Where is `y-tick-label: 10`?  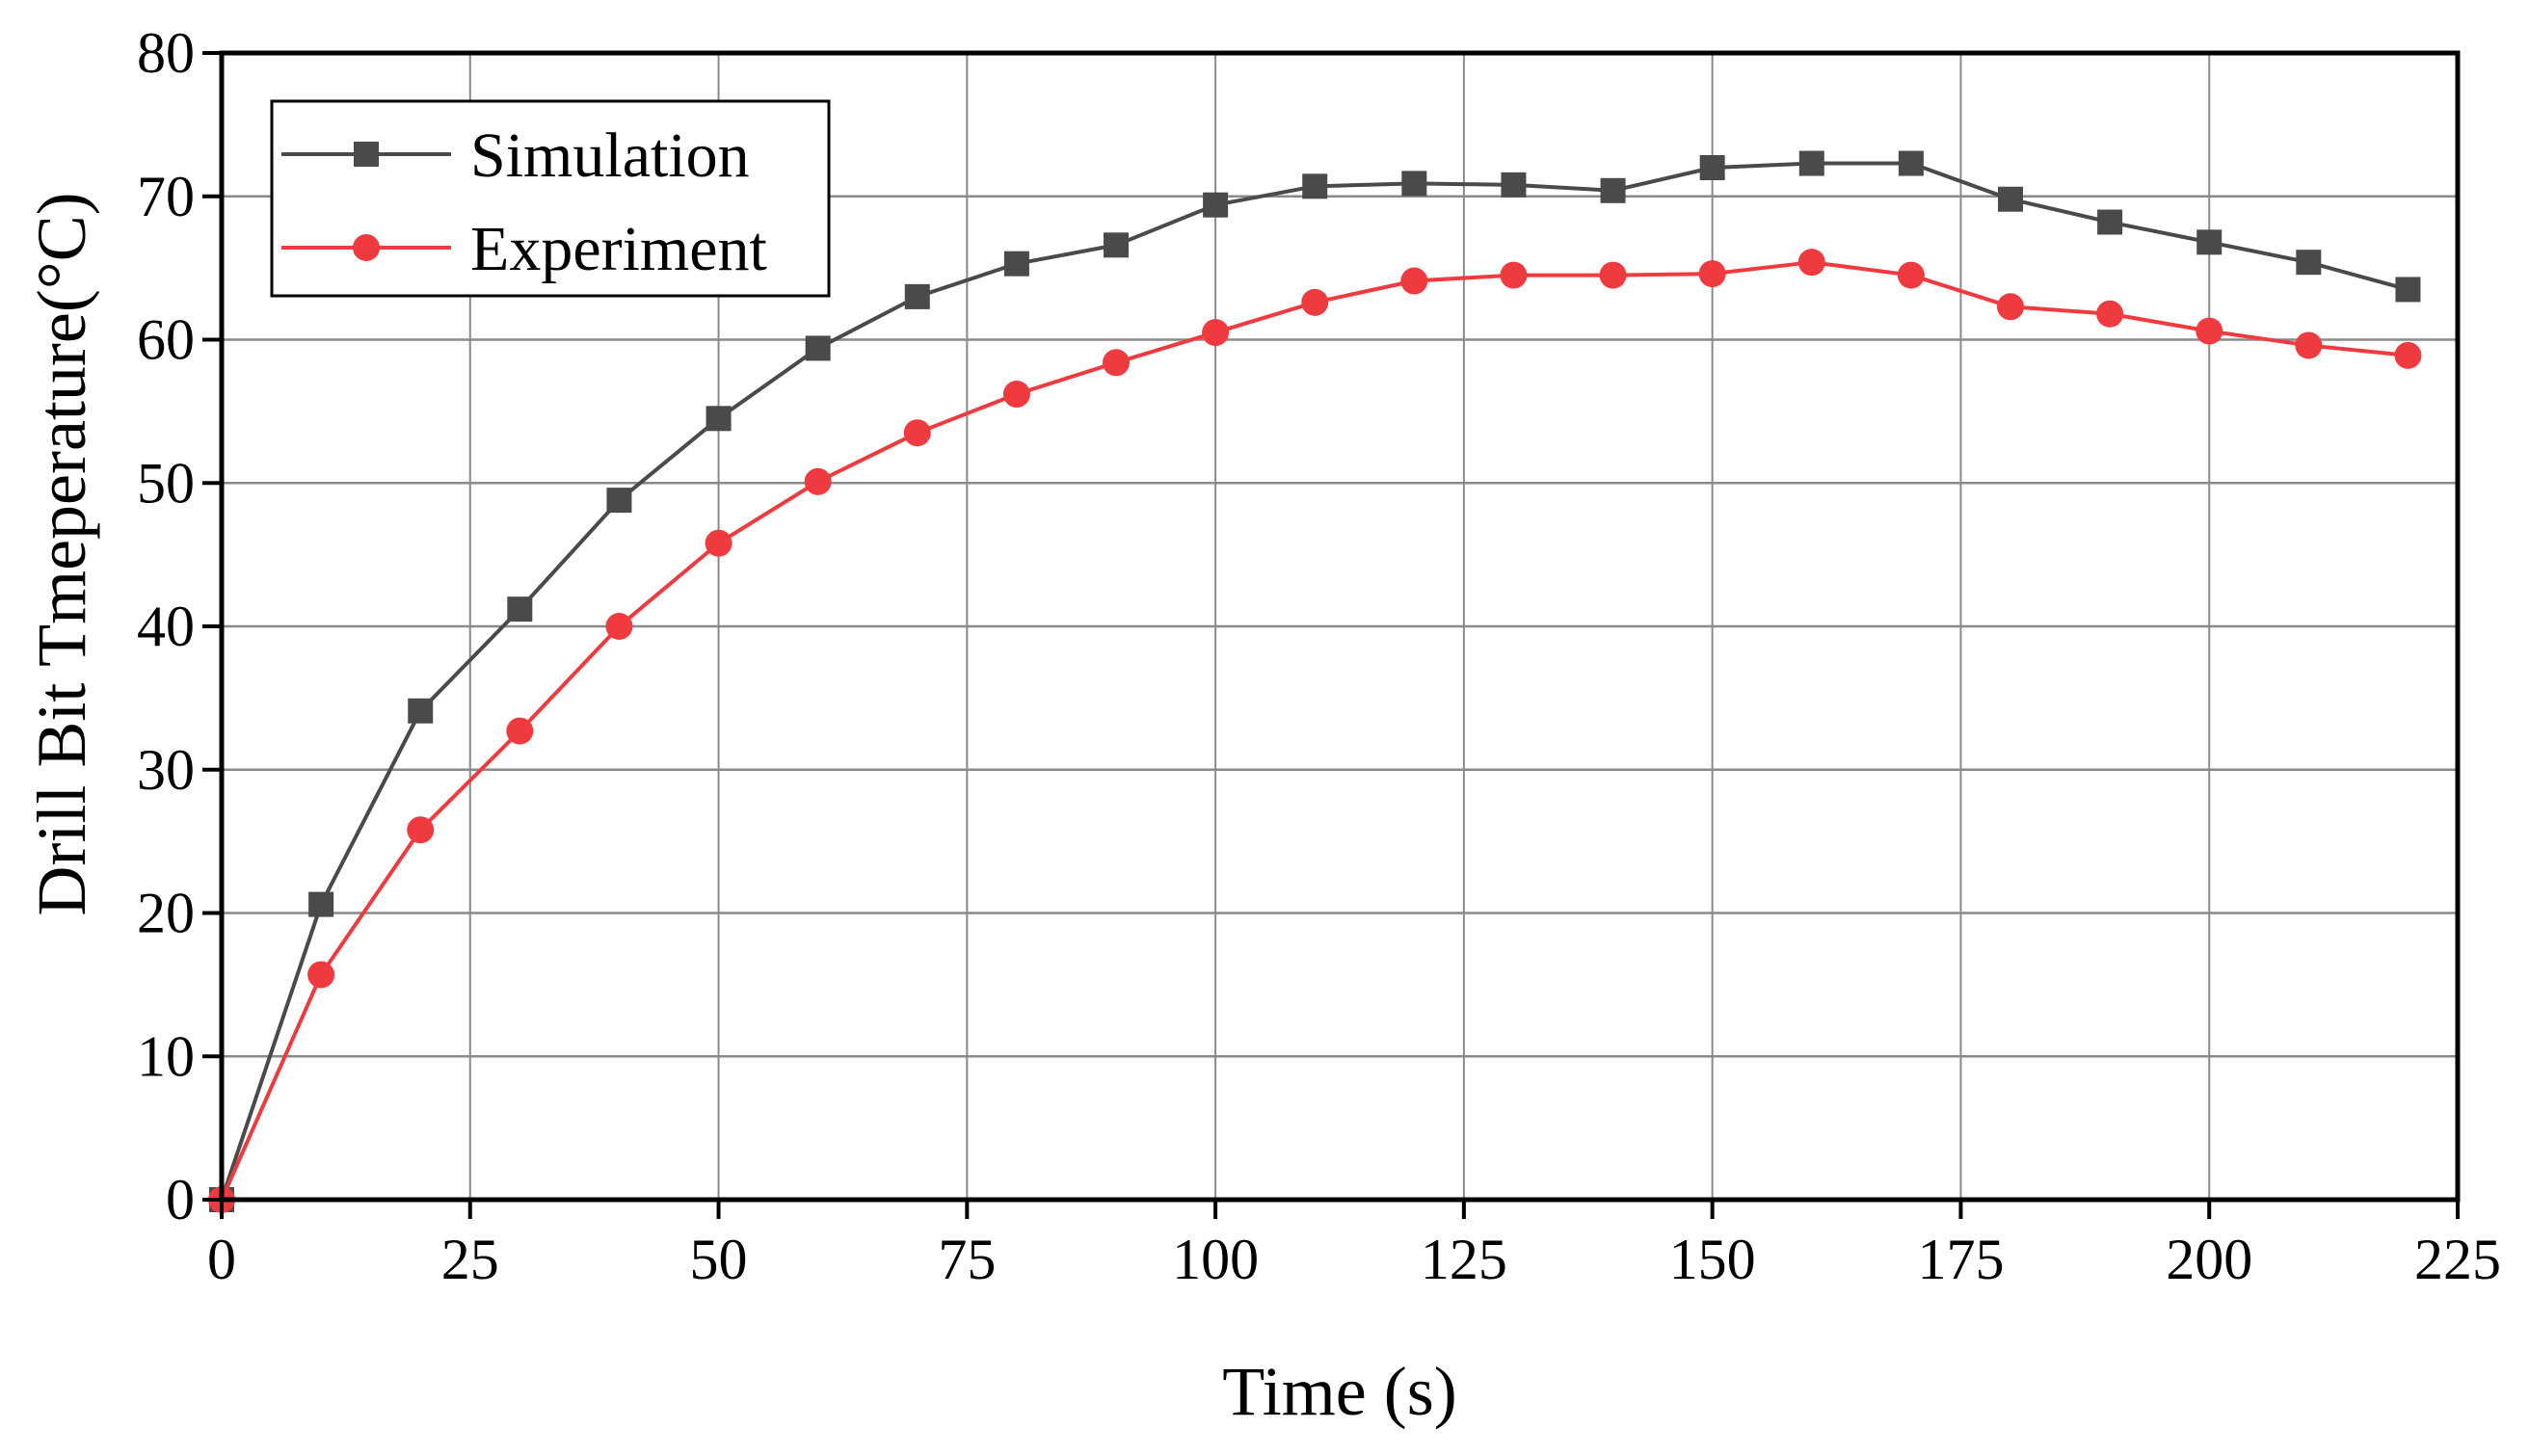
y-tick-label: 10 is located at coordinates (166, 1056).